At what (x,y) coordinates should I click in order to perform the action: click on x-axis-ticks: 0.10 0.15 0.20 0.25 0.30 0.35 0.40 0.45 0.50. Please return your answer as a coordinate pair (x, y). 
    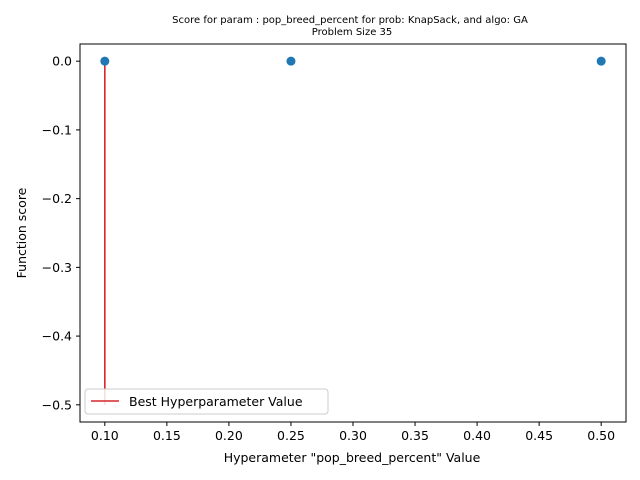
    Looking at the image, I should click on (353, 432).